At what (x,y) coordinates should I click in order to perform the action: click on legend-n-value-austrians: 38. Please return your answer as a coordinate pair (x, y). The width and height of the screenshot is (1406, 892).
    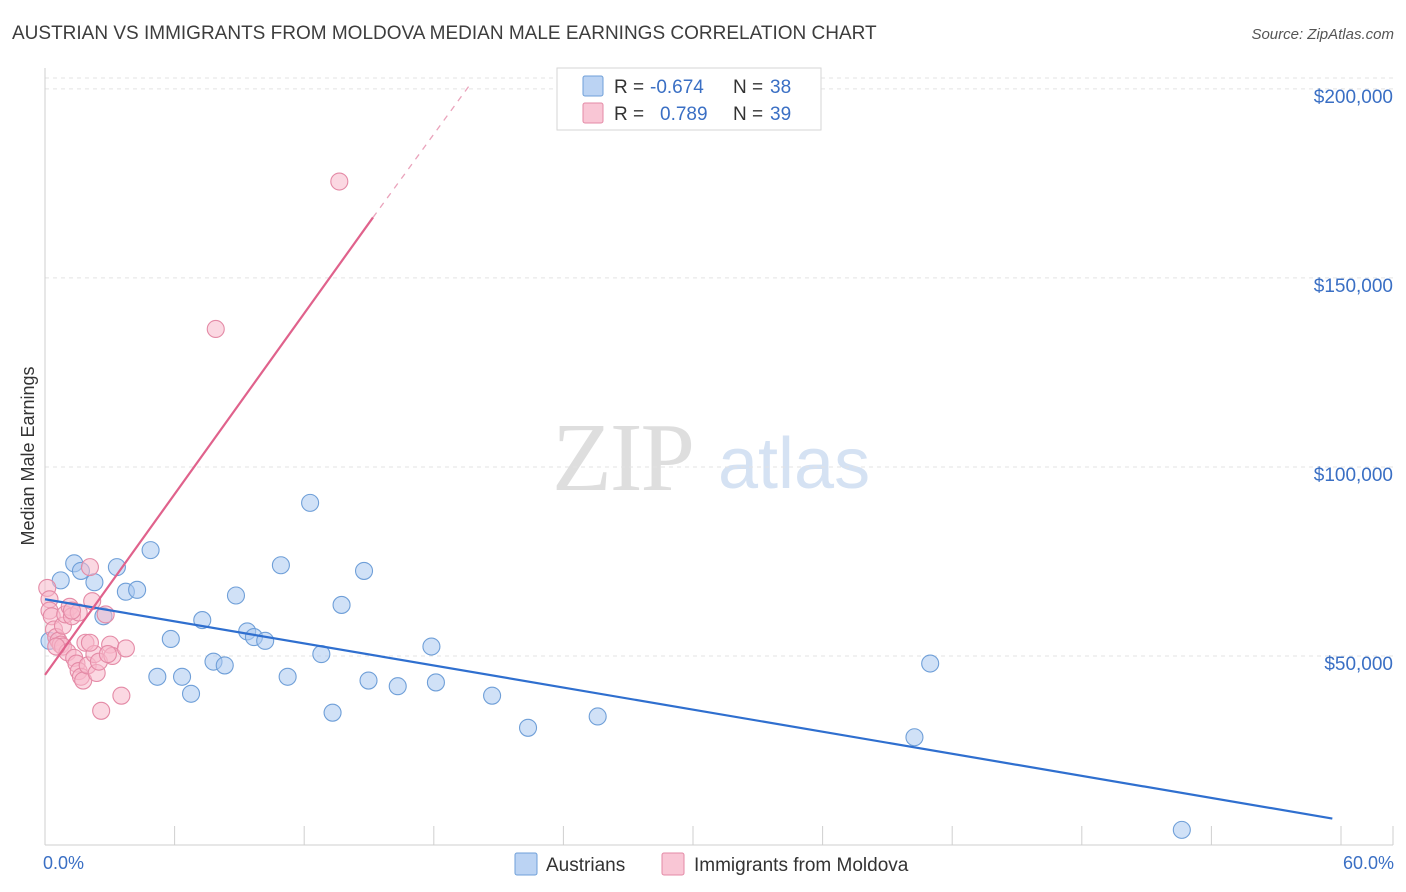
    Looking at the image, I should click on (780, 87).